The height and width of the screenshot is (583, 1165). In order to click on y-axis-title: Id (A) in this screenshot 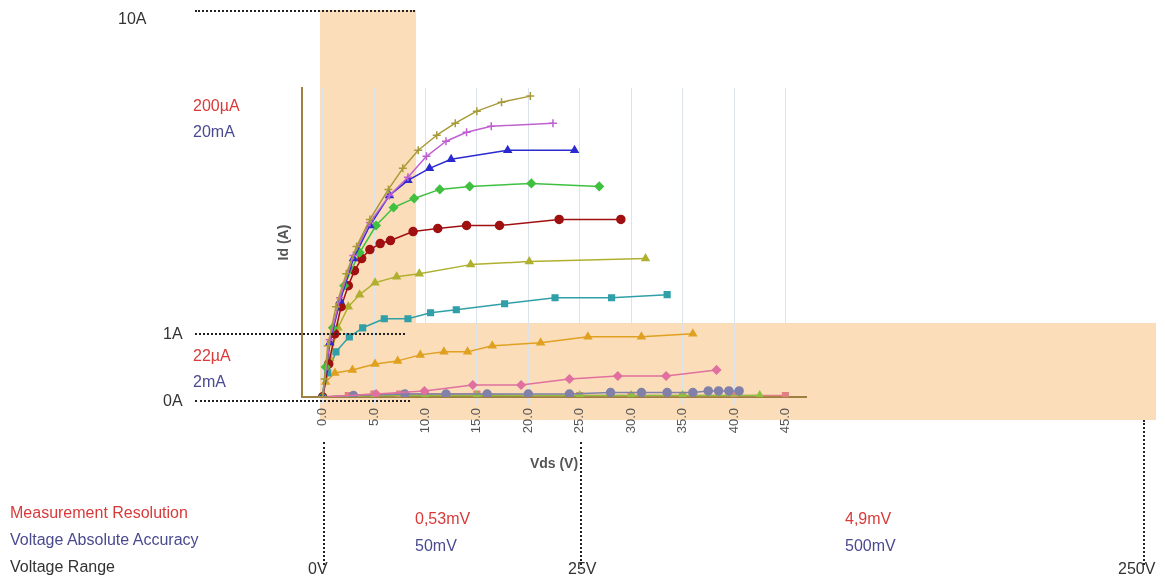, I will do `click(283, 242)`.